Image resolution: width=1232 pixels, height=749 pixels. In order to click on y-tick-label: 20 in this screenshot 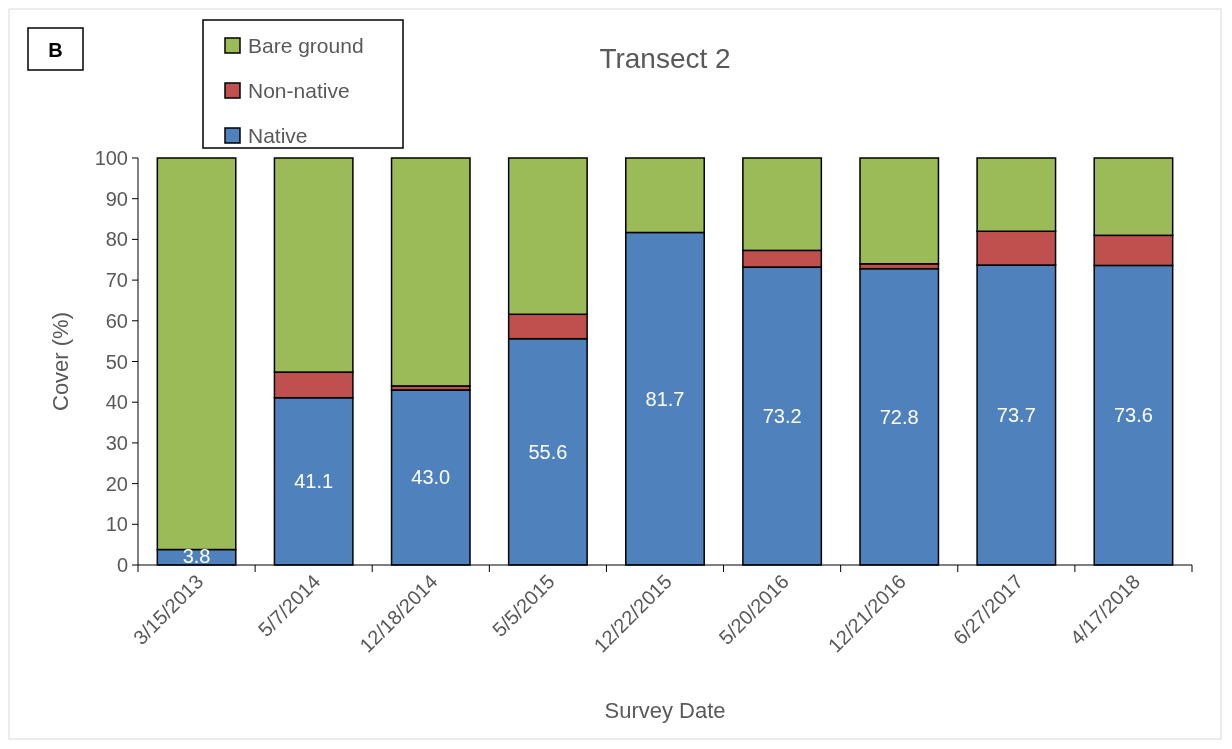, I will do `click(116, 483)`.